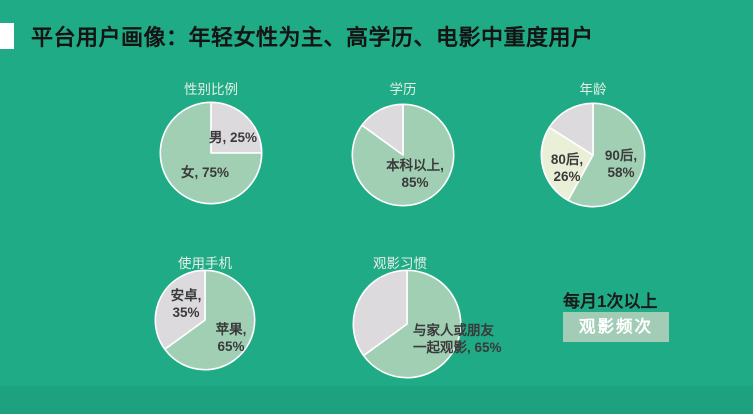  Describe the element at coordinates (593, 89) in the screenshot. I see `chart-title-age: 年龄` at that location.